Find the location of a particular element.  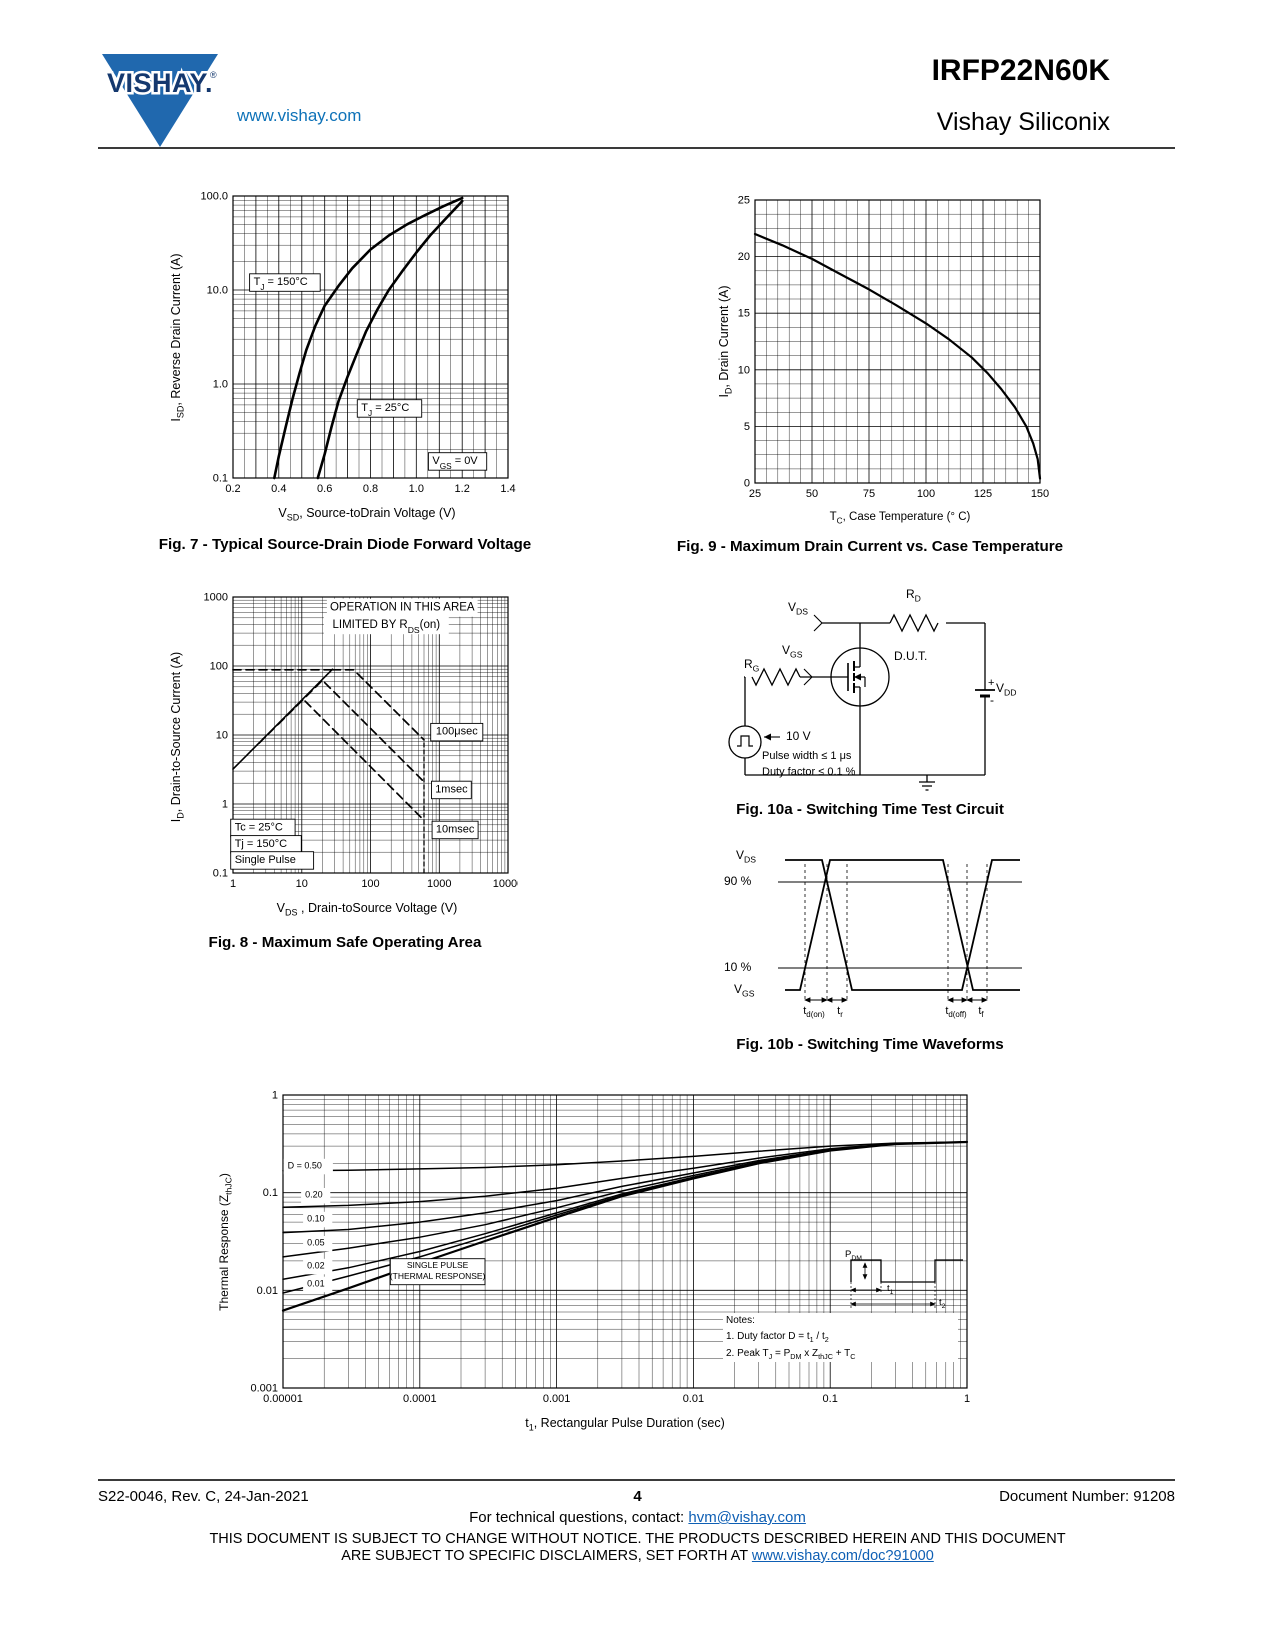

ten-v-label: 10 V is located at coordinates (798, 736).